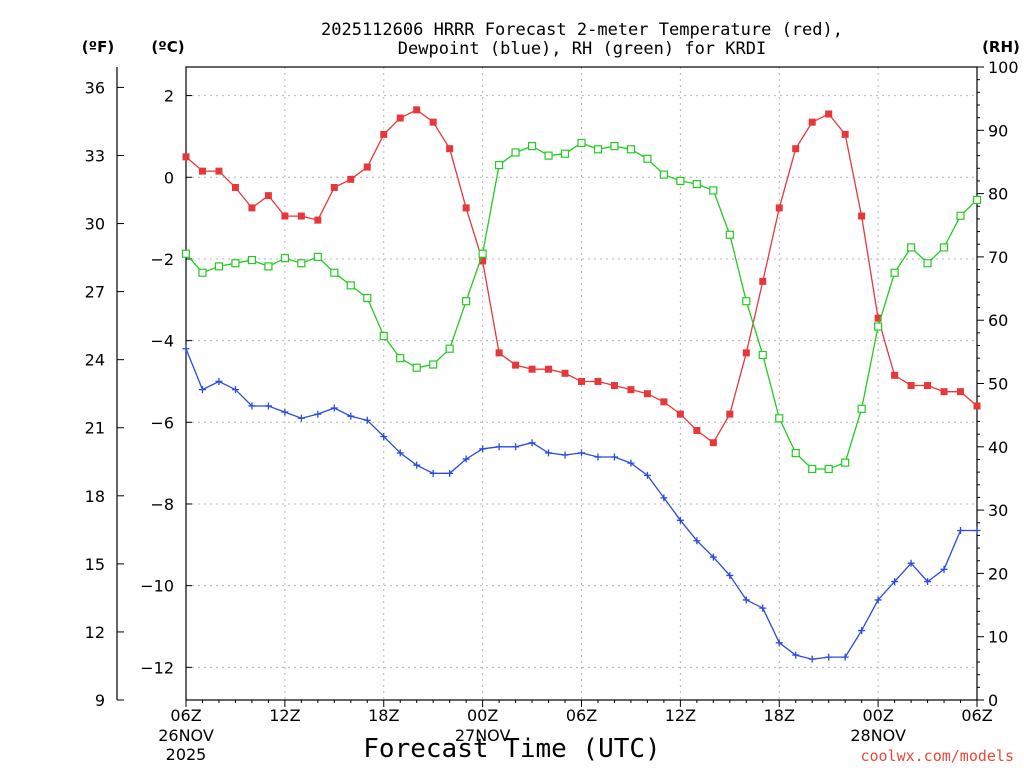 This screenshot has width=1024, height=768. What do you see at coordinates (169, 177) in the screenshot?
I see `celsius-tick-label: 0` at bounding box center [169, 177].